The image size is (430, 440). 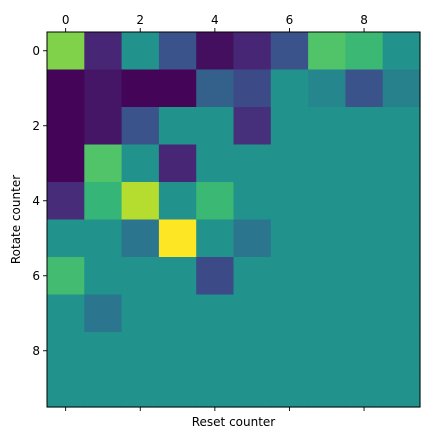 I want to click on y-axis-label: Rotate counter, so click(x=16, y=219).